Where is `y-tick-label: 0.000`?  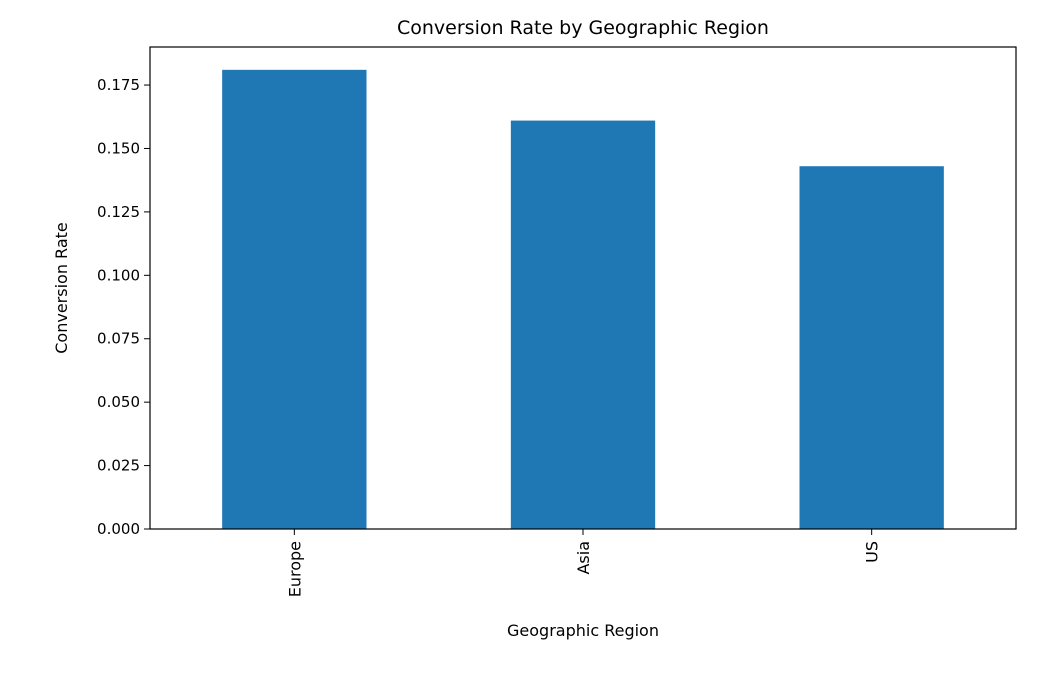
y-tick-label: 0.000 is located at coordinates (118, 529).